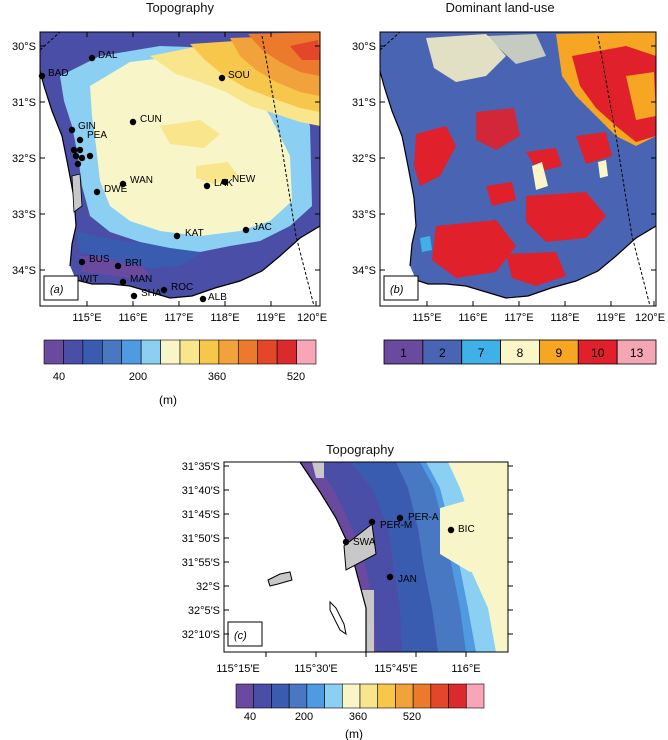 This screenshot has width=668, height=740. I want to click on svg-text: 31°50′S, so click(201, 539).